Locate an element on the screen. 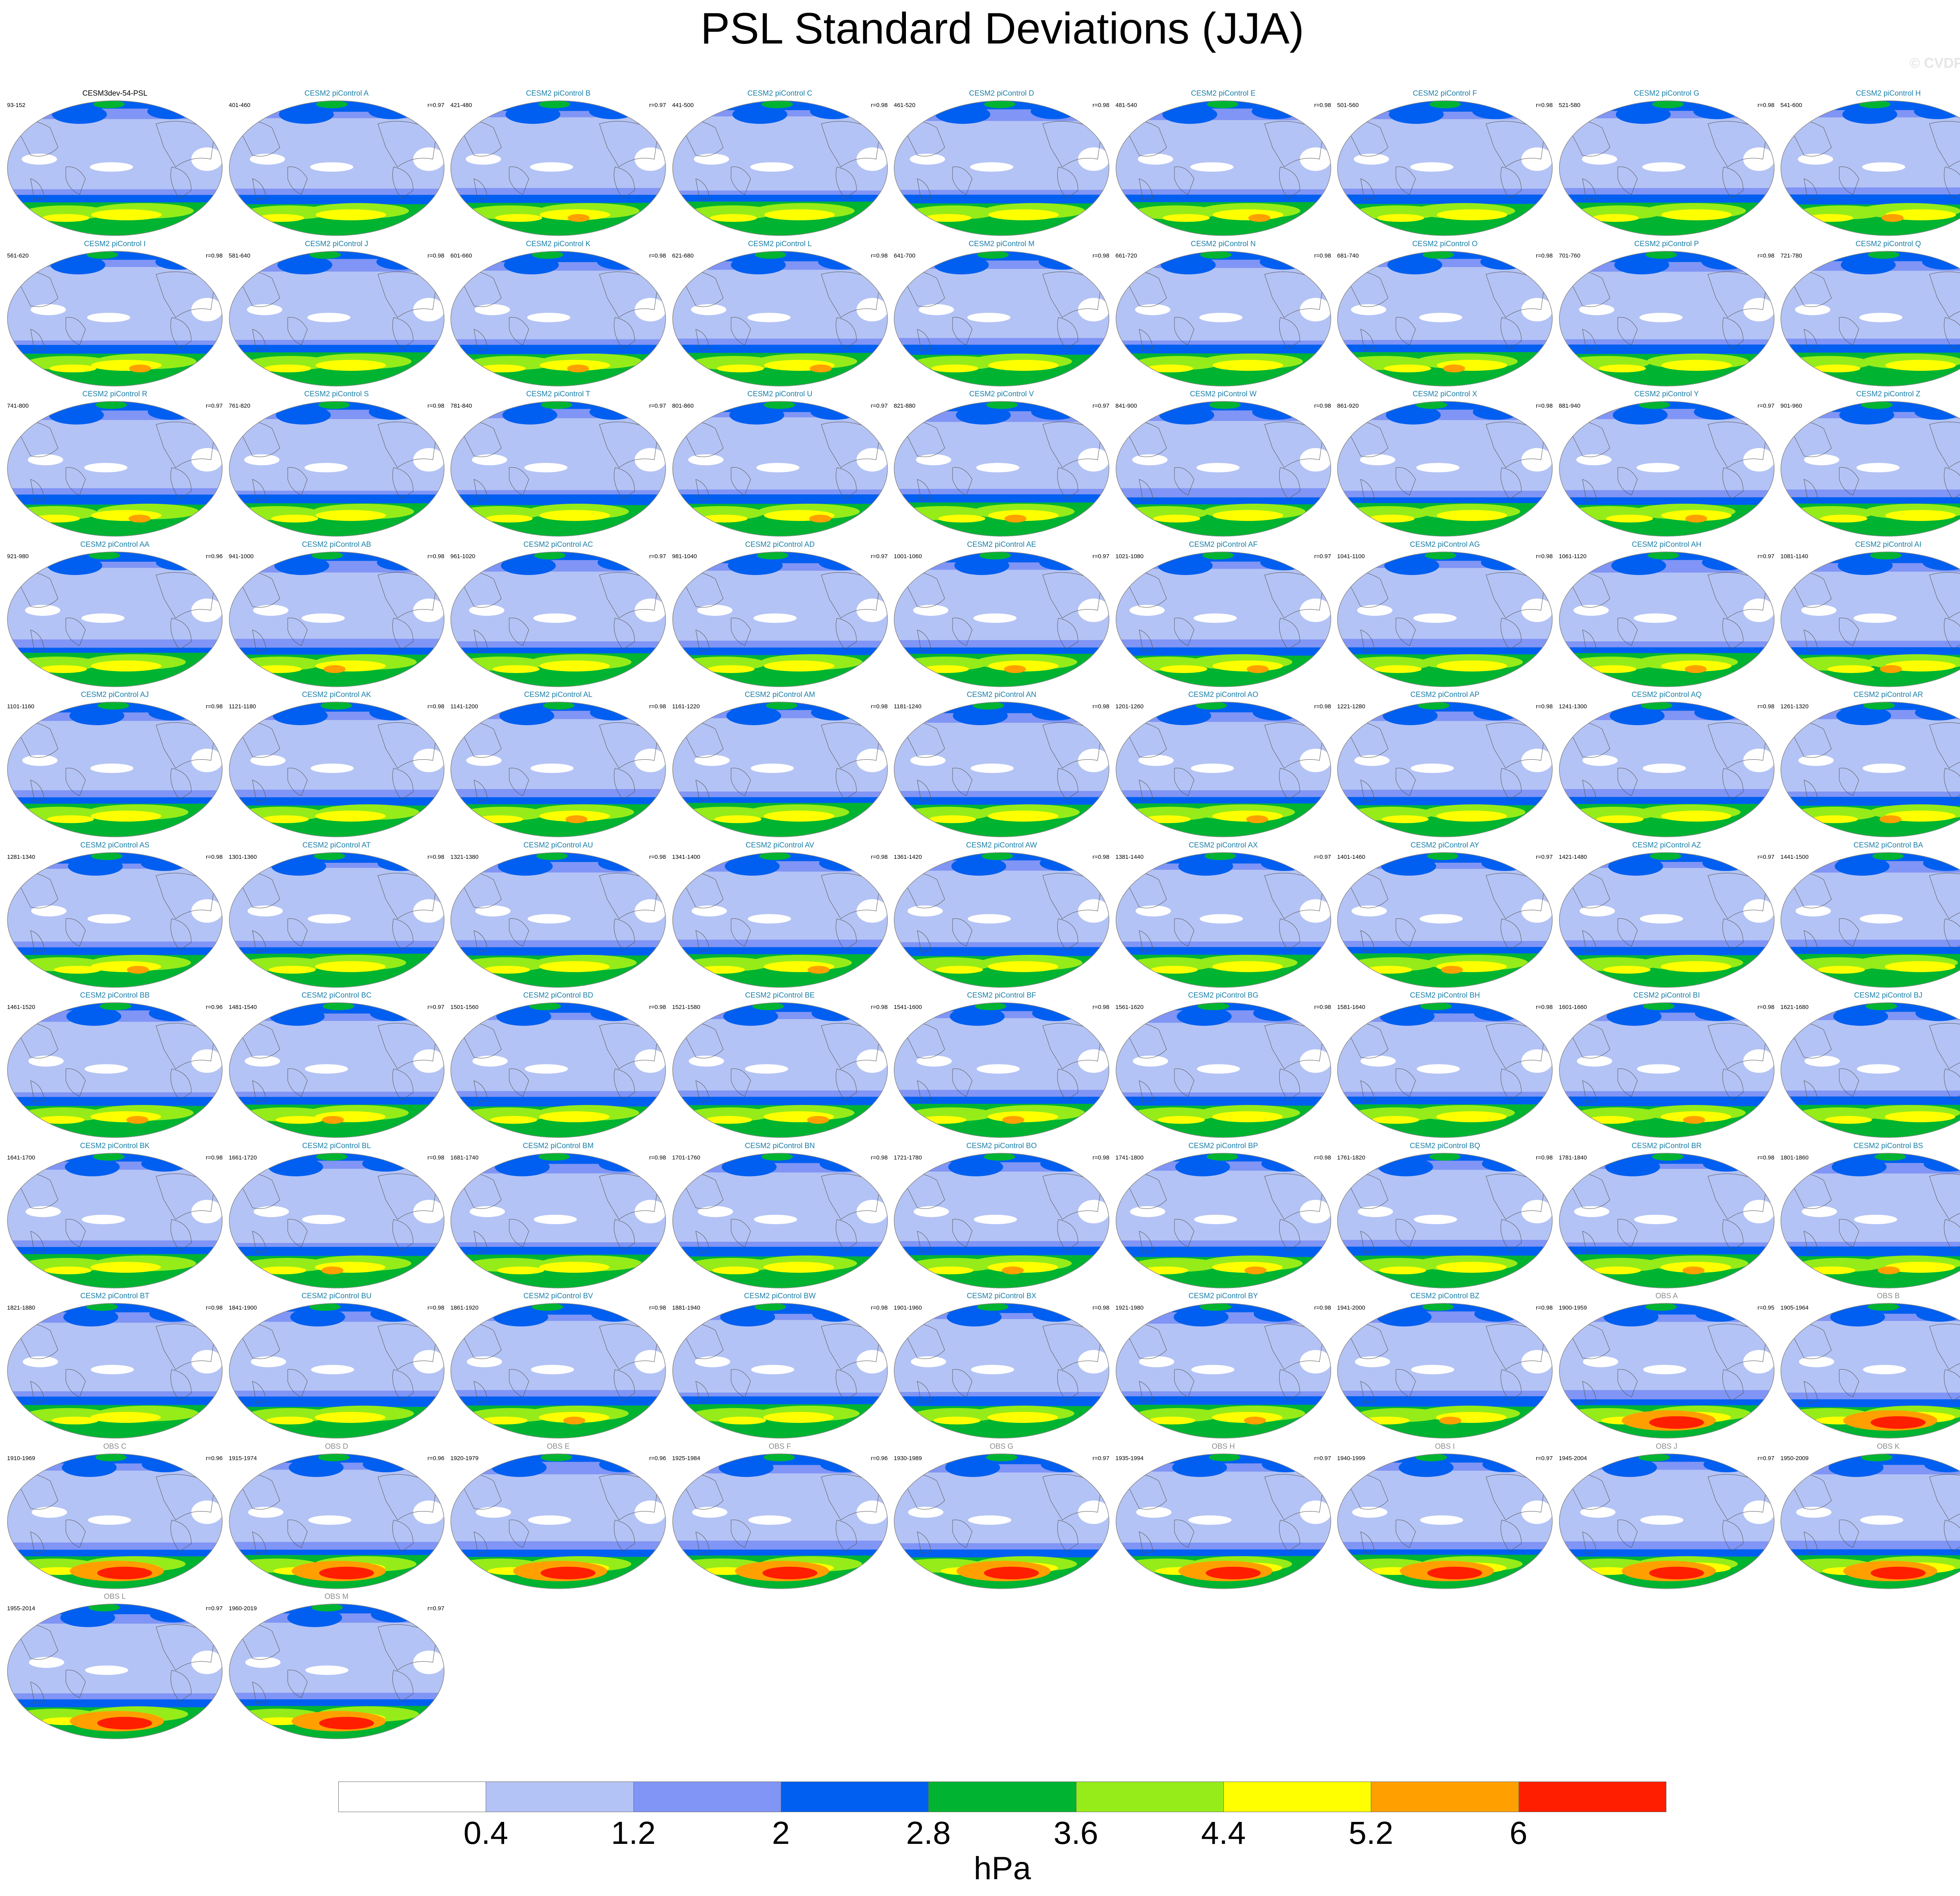 Image resolution: width=1960 pixels, height=1896 pixels. panel-period: 1861-1920 is located at coordinates (464, 1308).